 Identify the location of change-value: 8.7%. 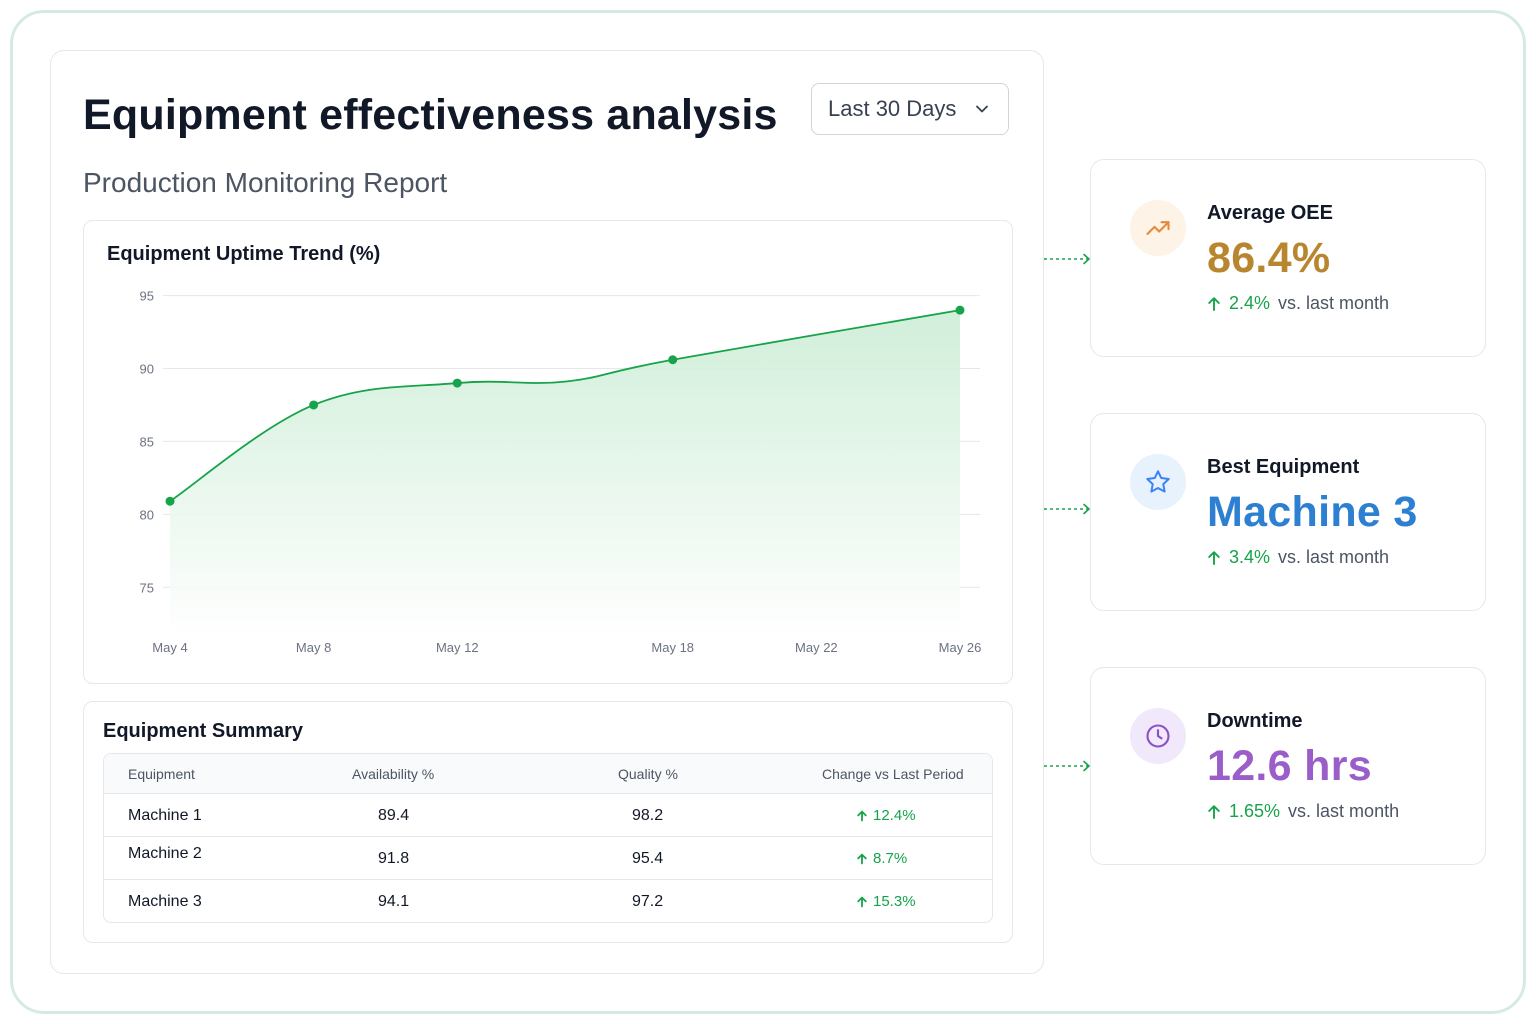
(890, 858).